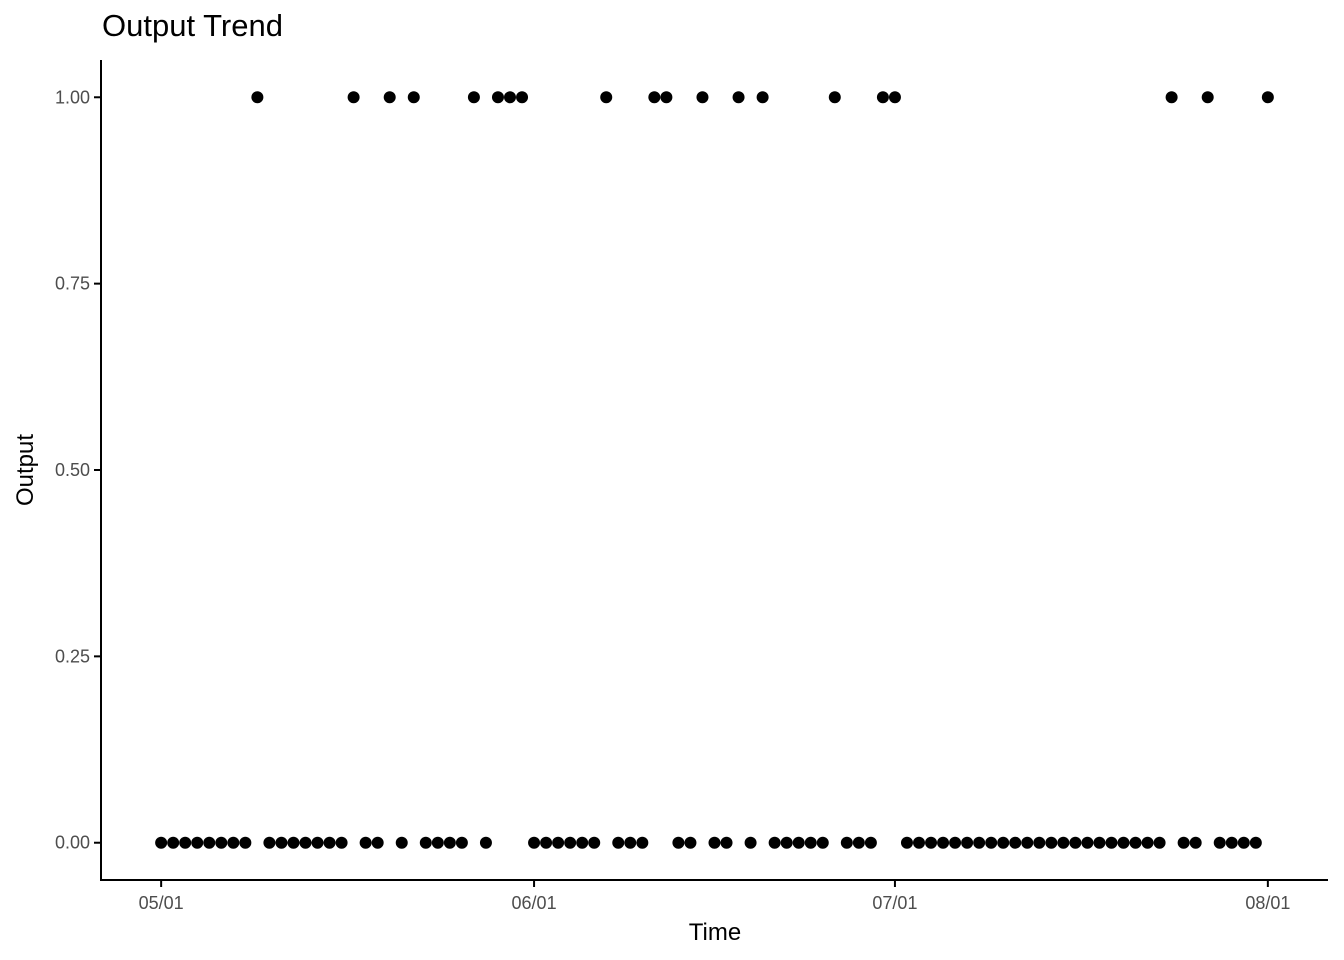 This screenshot has height=960, width=1344. What do you see at coordinates (894, 903) in the screenshot?
I see `x-tick-label: 07/01` at bounding box center [894, 903].